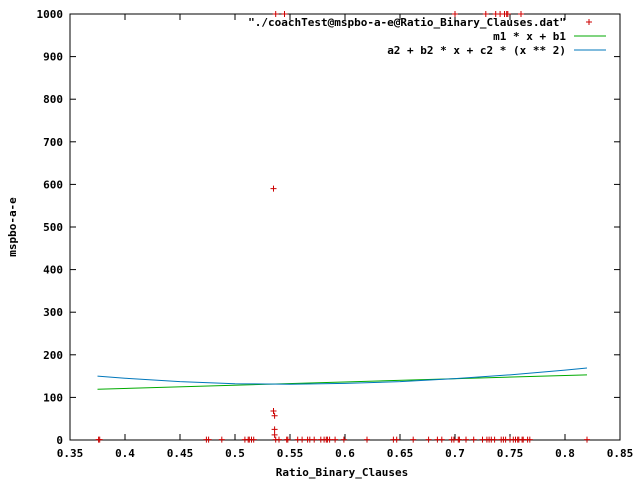  What do you see at coordinates (345, 453) in the screenshot?
I see `x-tick-label: 0.6` at bounding box center [345, 453].